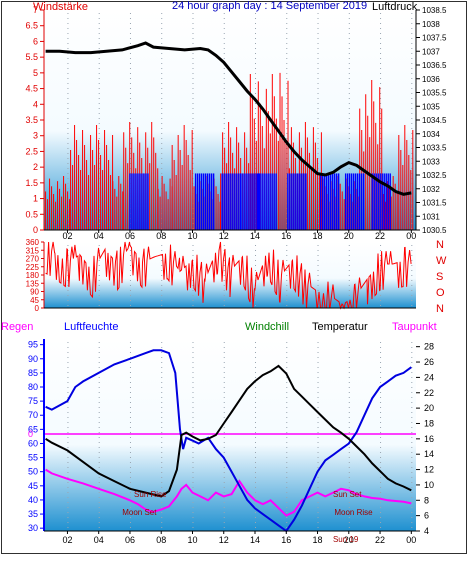  What do you see at coordinates (434, 10) in the screenshot?
I see `pressure-tick-label: 1038.5` at bounding box center [434, 10].